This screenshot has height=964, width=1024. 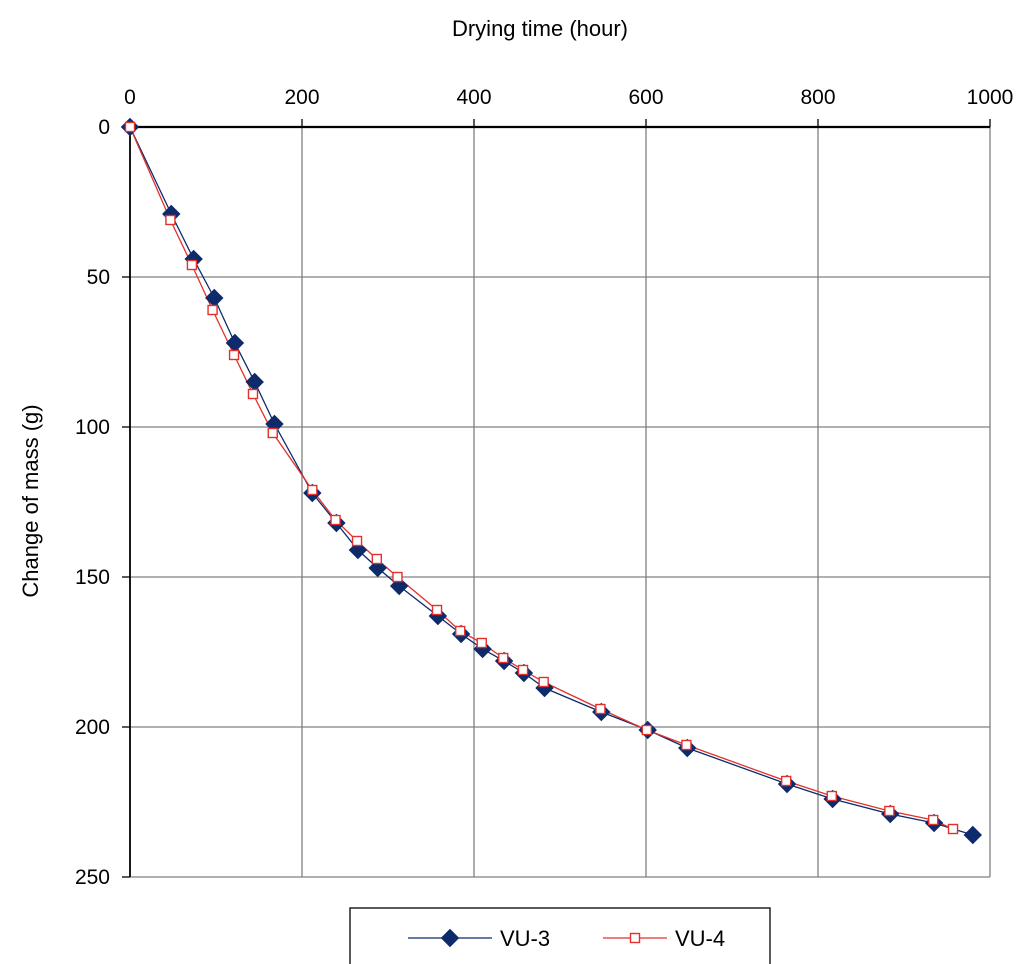 I want to click on y-tick-label: 250, so click(x=92, y=877).